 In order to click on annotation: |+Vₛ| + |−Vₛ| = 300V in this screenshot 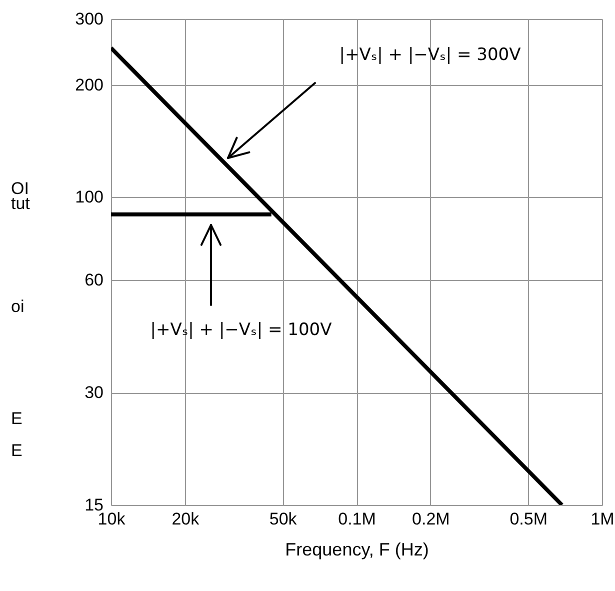, I will do `click(430, 55)`.